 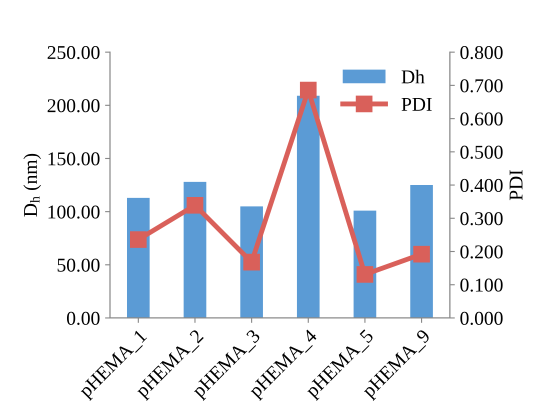 What do you see at coordinates (481, 285) in the screenshot?
I see `y2-tick-label: 0.100` at bounding box center [481, 285].